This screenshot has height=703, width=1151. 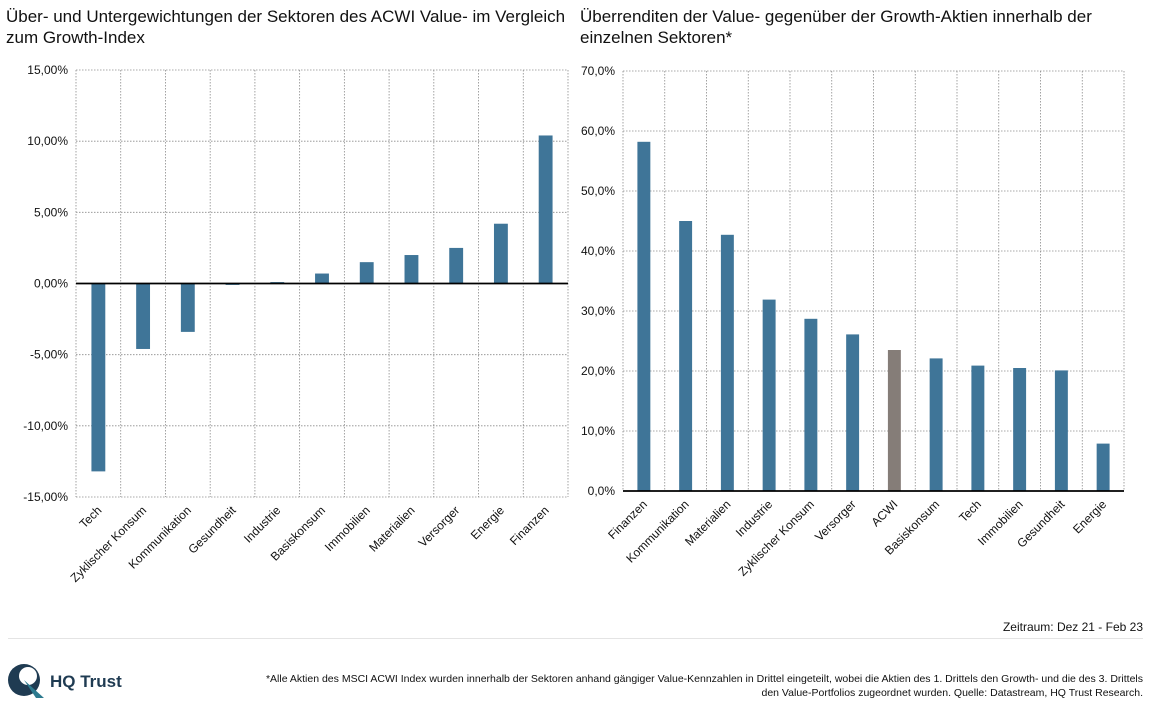 I want to click on right-chart-ytick-label: 30,0%, so click(x=598, y=311).